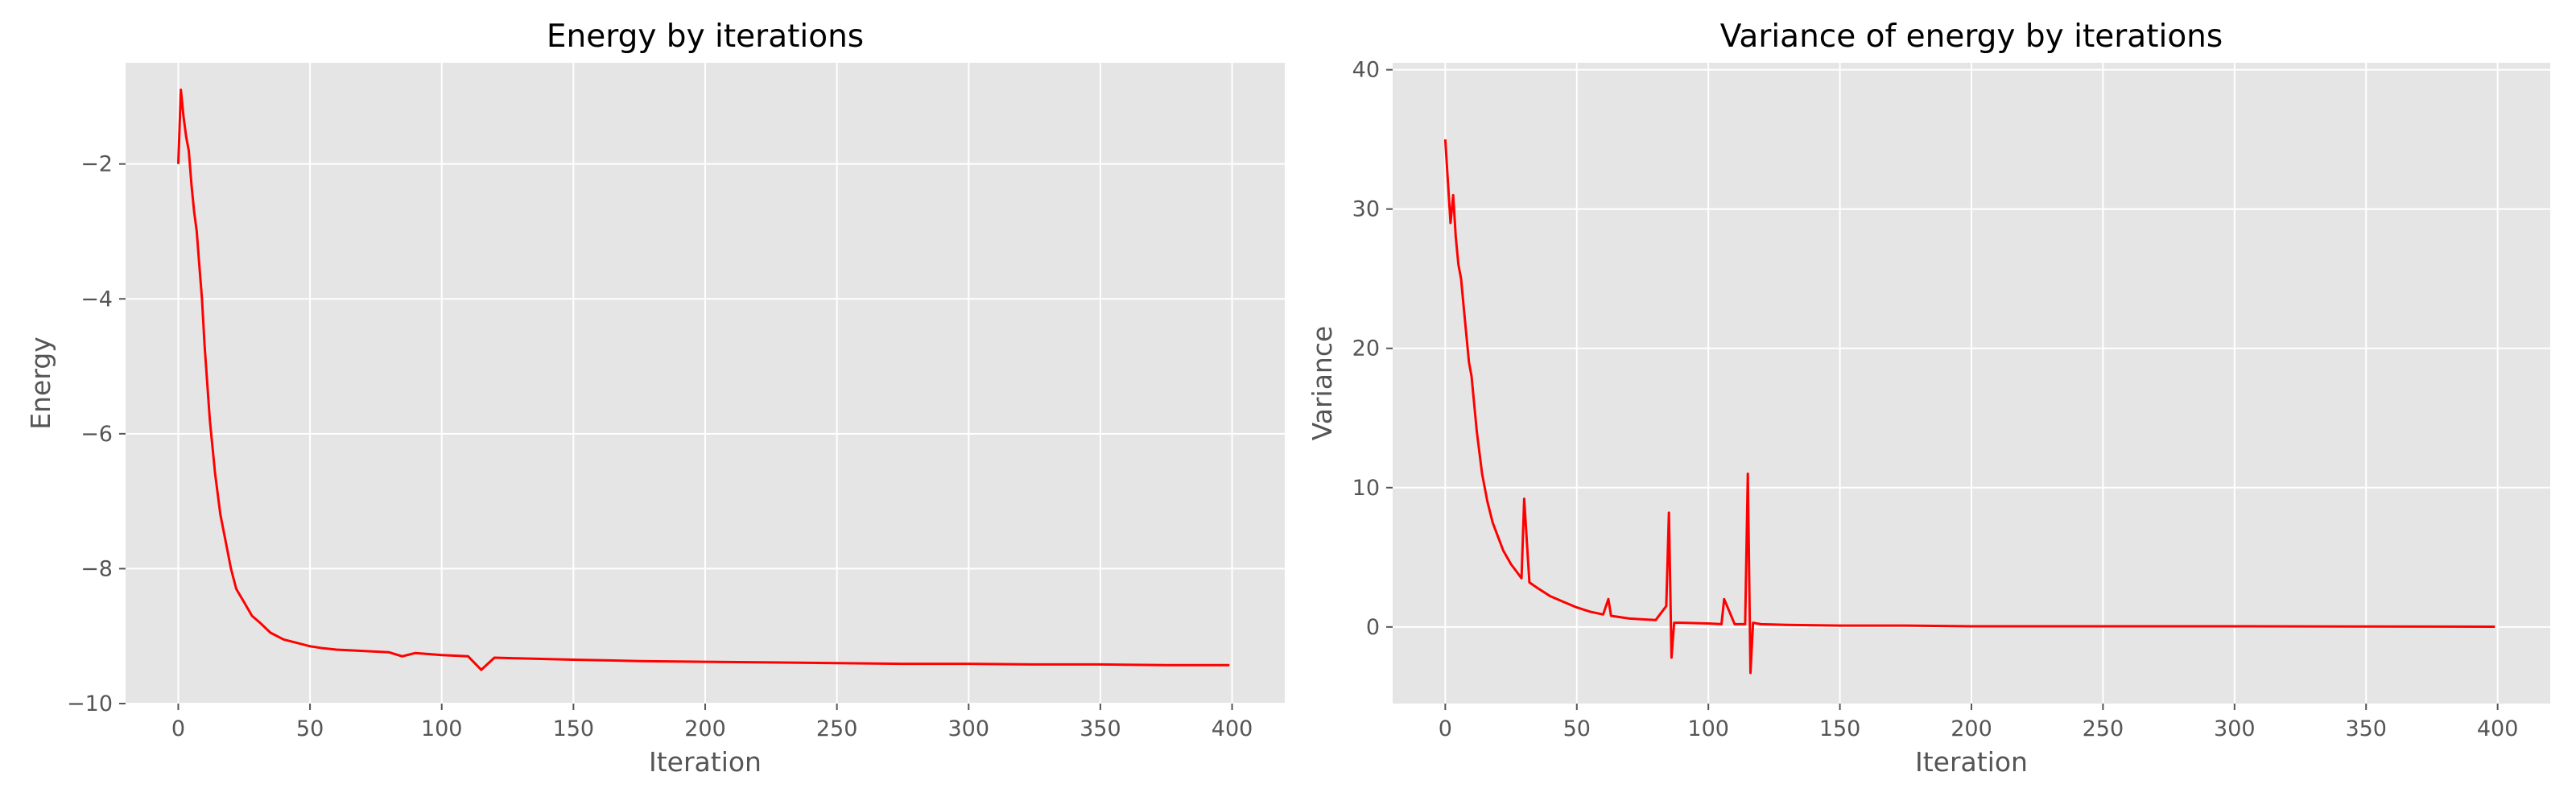  Describe the element at coordinates (96, 299) in the screenshot. I see `y-tick-label: −4` at that location.